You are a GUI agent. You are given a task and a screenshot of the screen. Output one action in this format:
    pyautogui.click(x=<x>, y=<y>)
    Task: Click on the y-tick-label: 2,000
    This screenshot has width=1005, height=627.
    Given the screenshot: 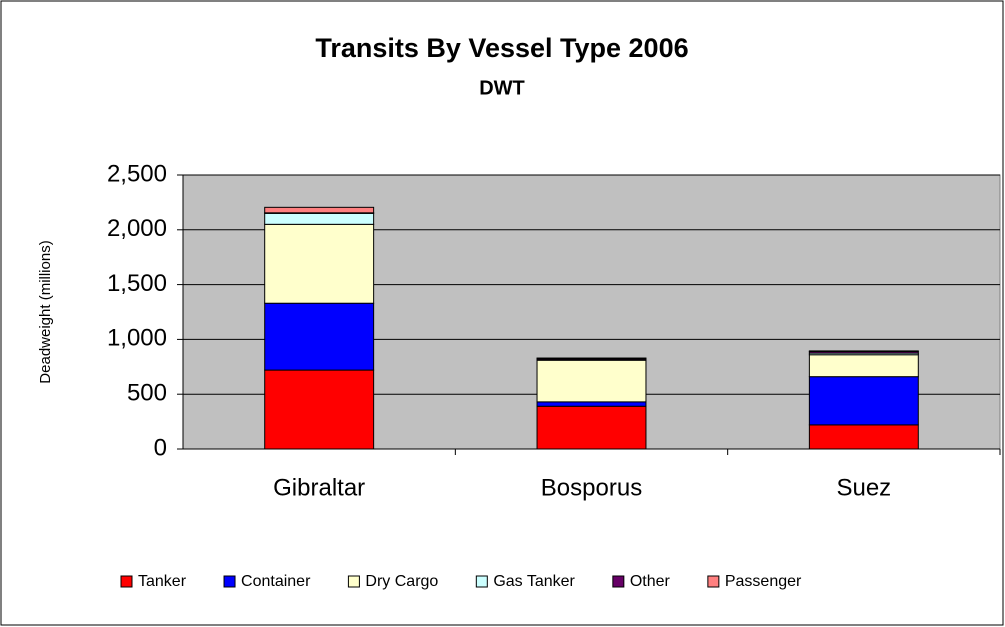 What is the action you would take?
    pyautogui.click(x=137, y=228)
    